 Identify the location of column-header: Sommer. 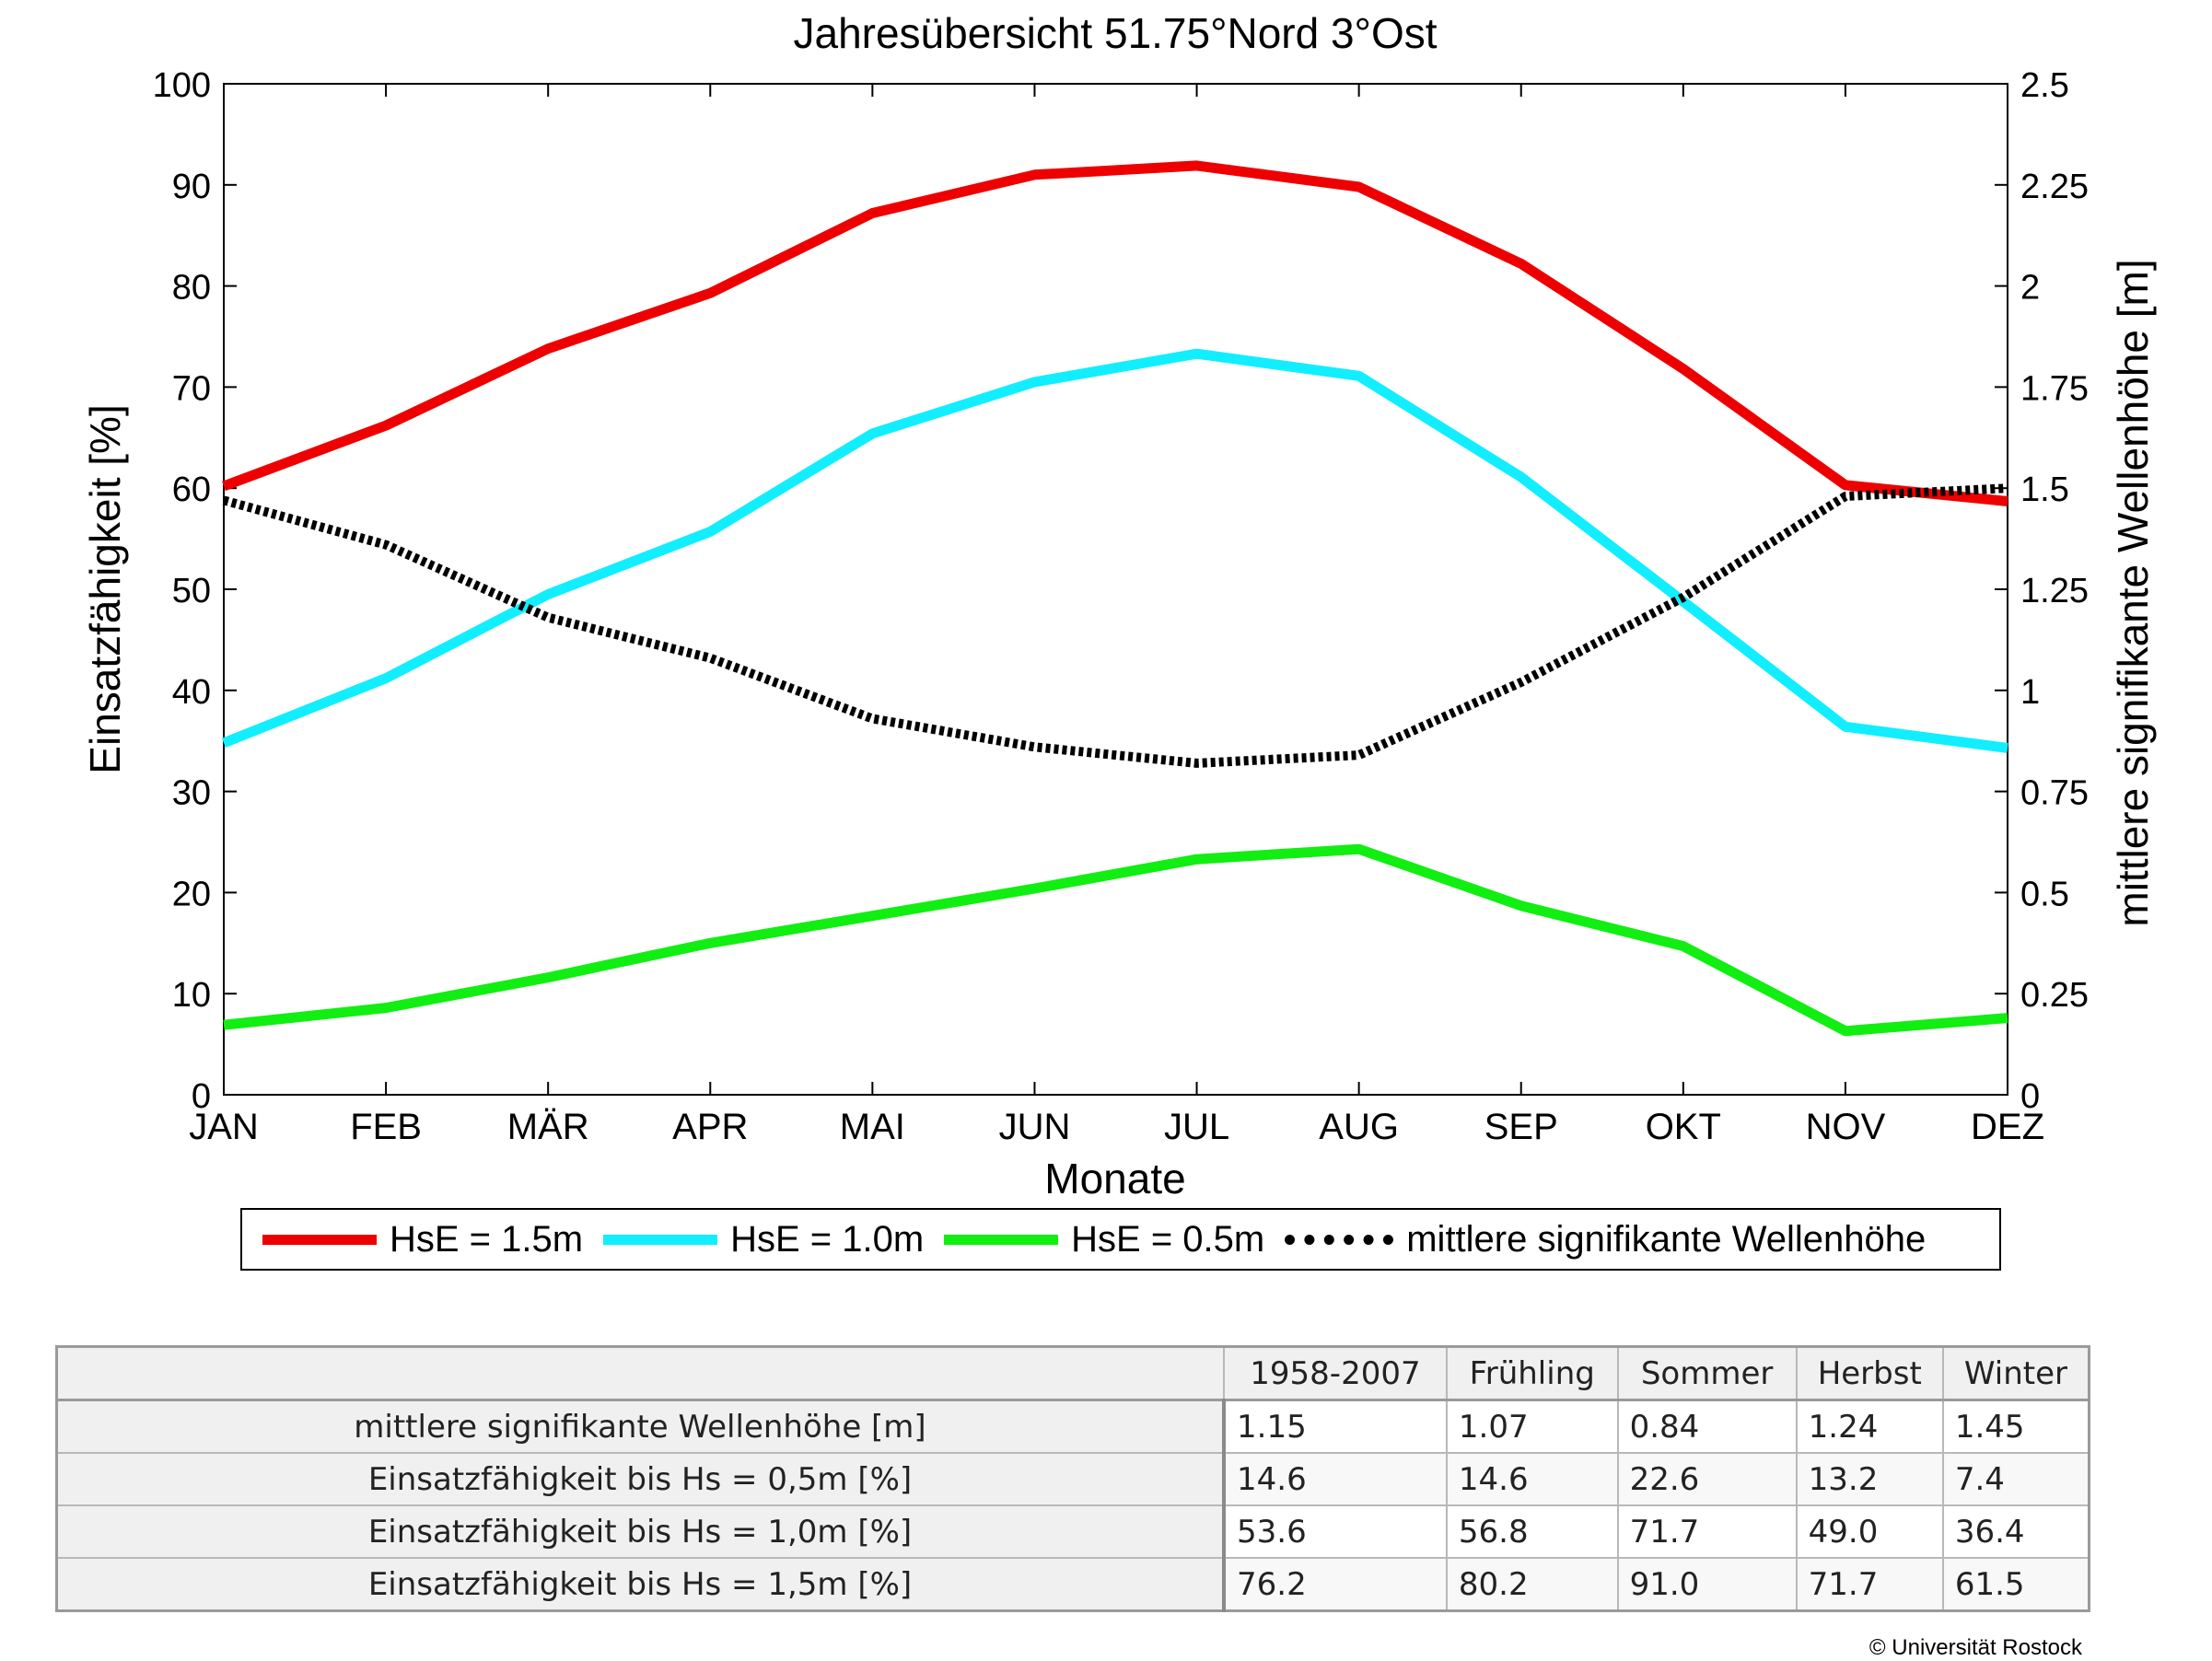
(1707, 1373).